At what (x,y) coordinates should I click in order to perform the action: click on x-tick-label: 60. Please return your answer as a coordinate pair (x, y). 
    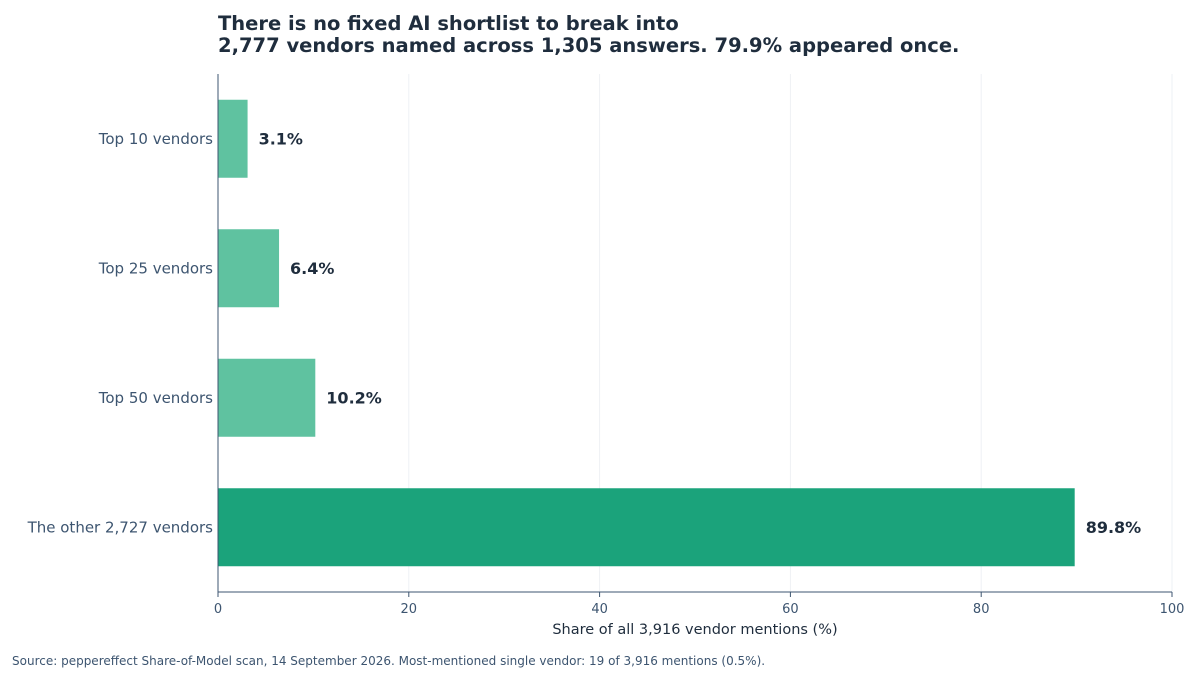
    Looking at the image, I should click on (790, 609).